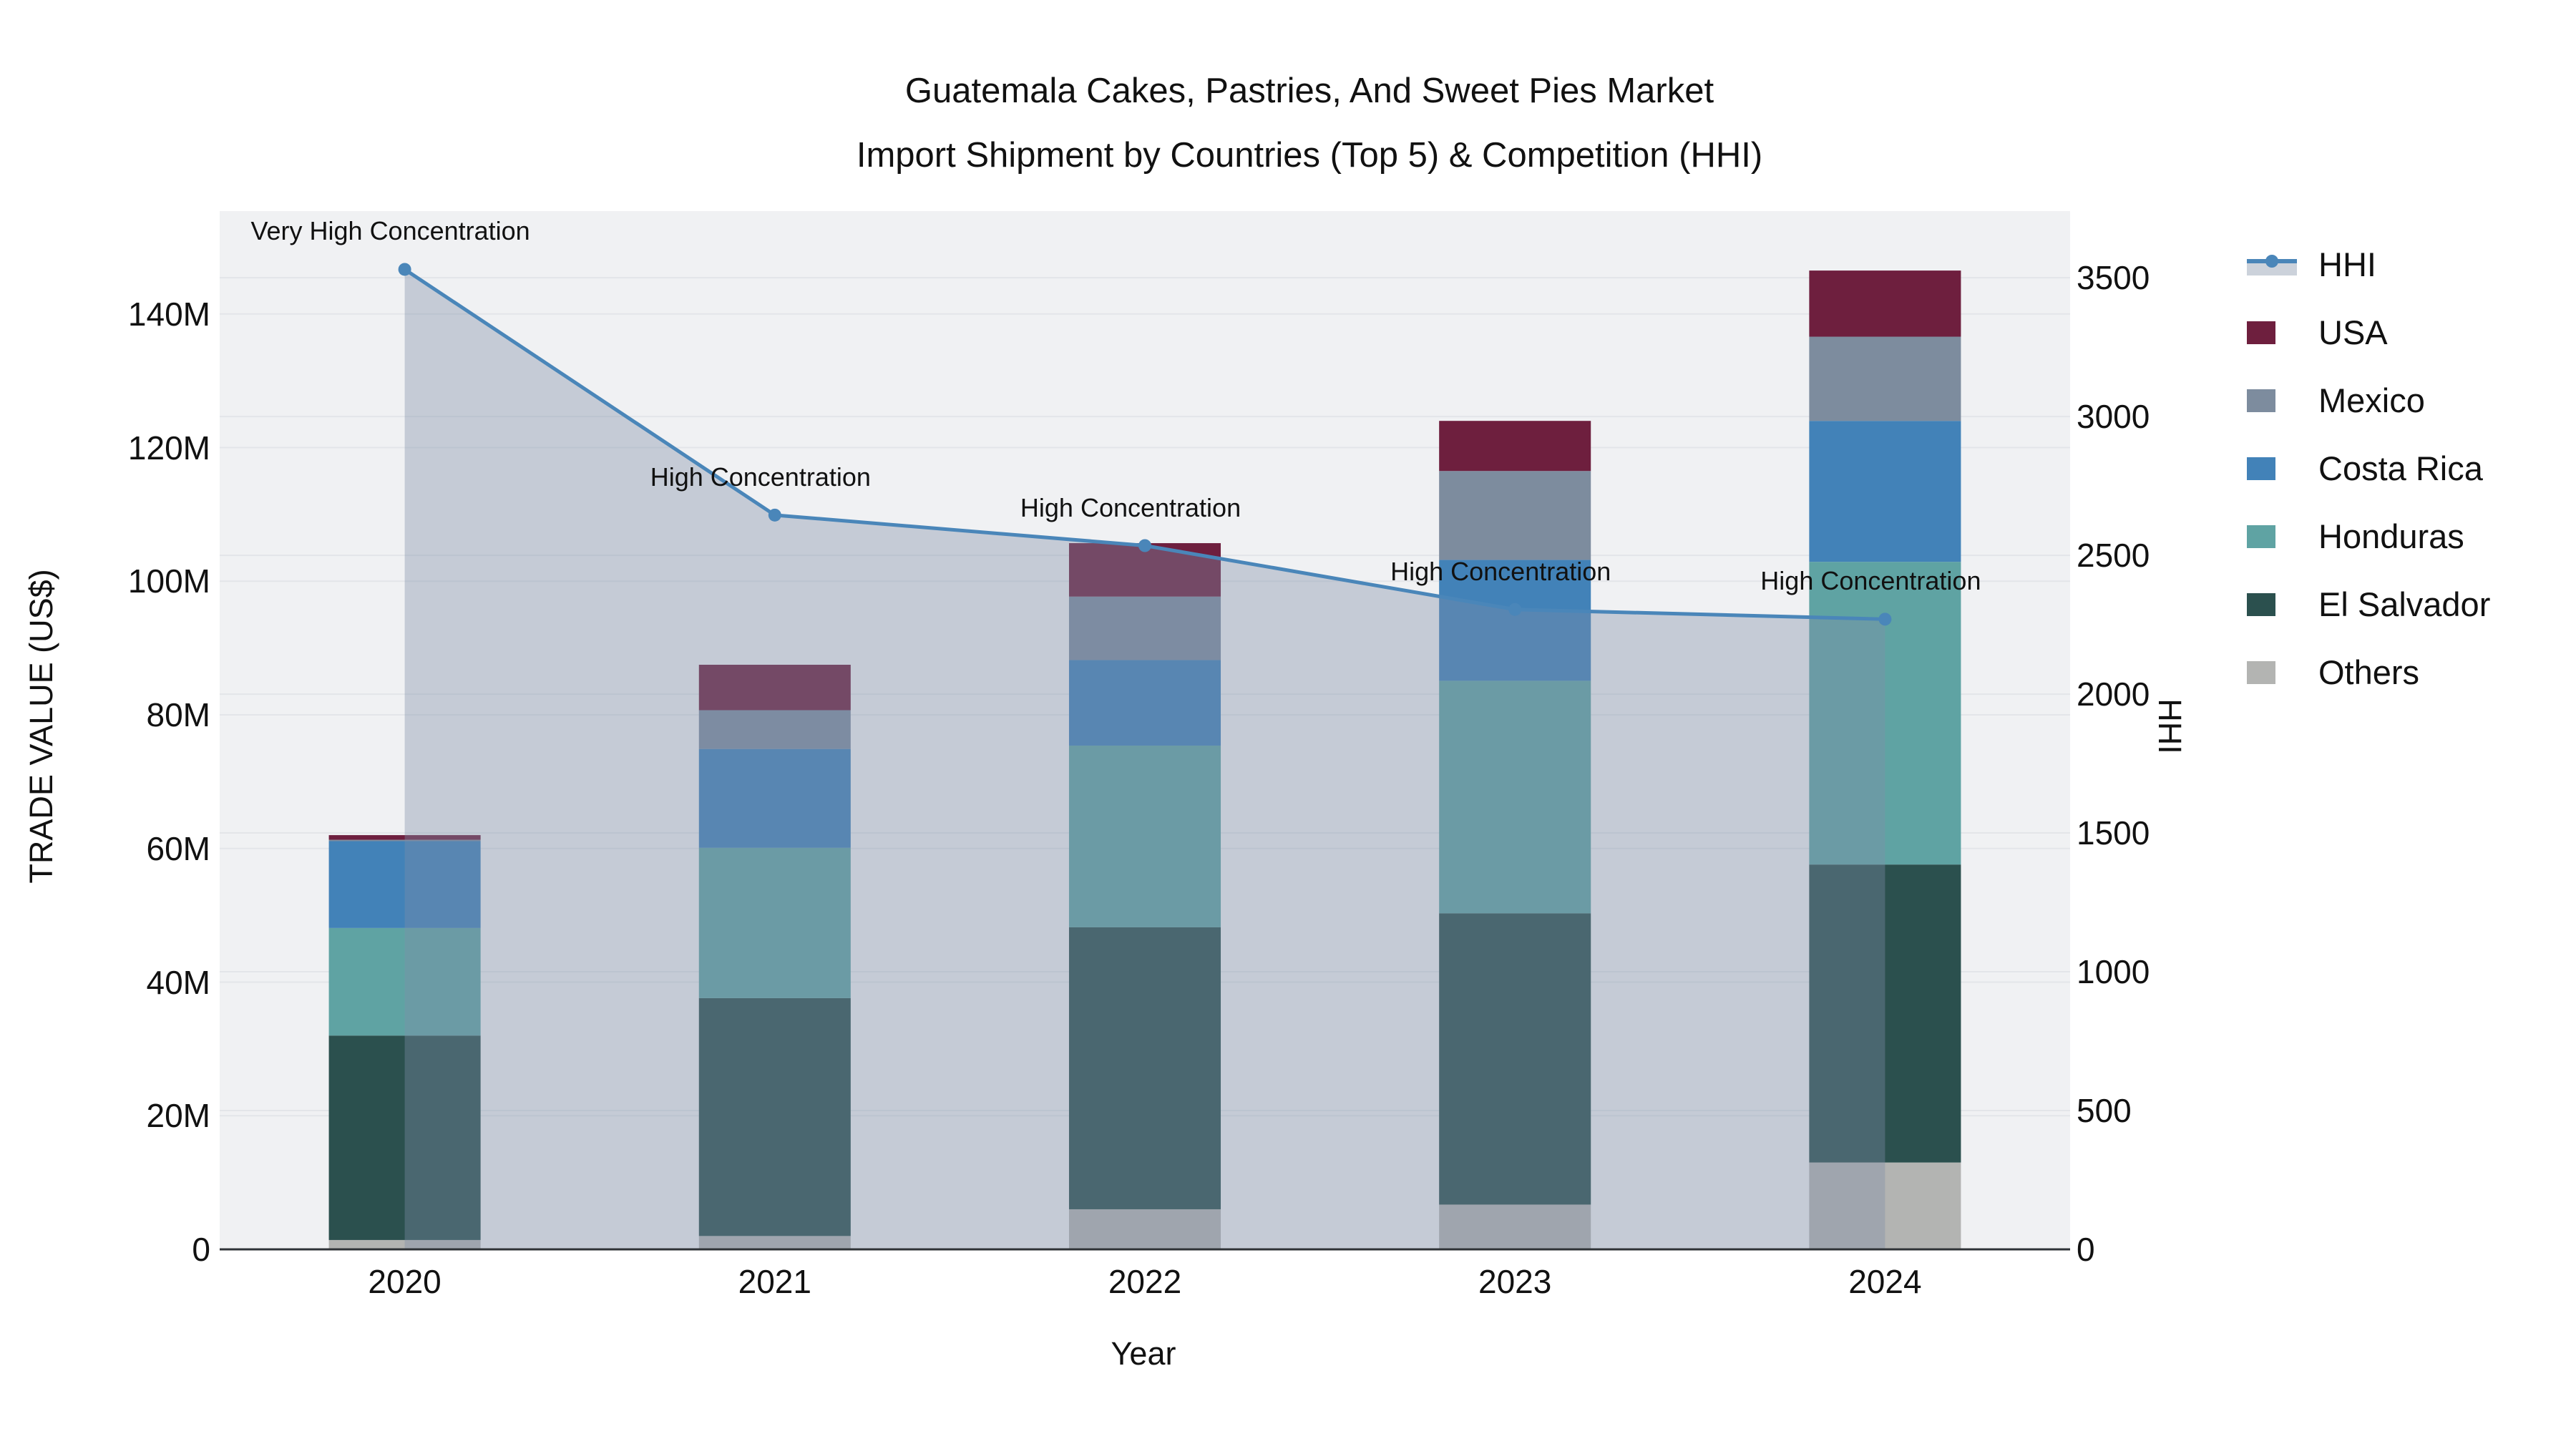 The image size is (2576, 1449). Describe the element at coordinates (774, 1242) in the screenshot. I see `bar-segment-others-2021` at that location.